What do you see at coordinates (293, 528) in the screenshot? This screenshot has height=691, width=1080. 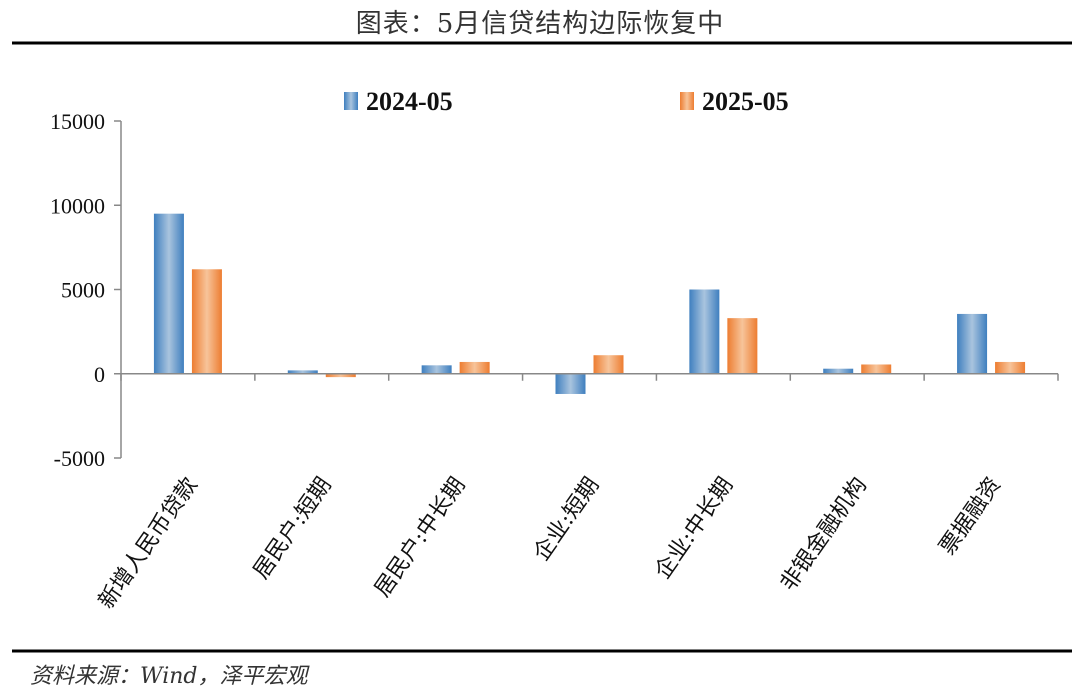 I see `x-tick-label: 居民户:短期` at bounding box center [293, 528].